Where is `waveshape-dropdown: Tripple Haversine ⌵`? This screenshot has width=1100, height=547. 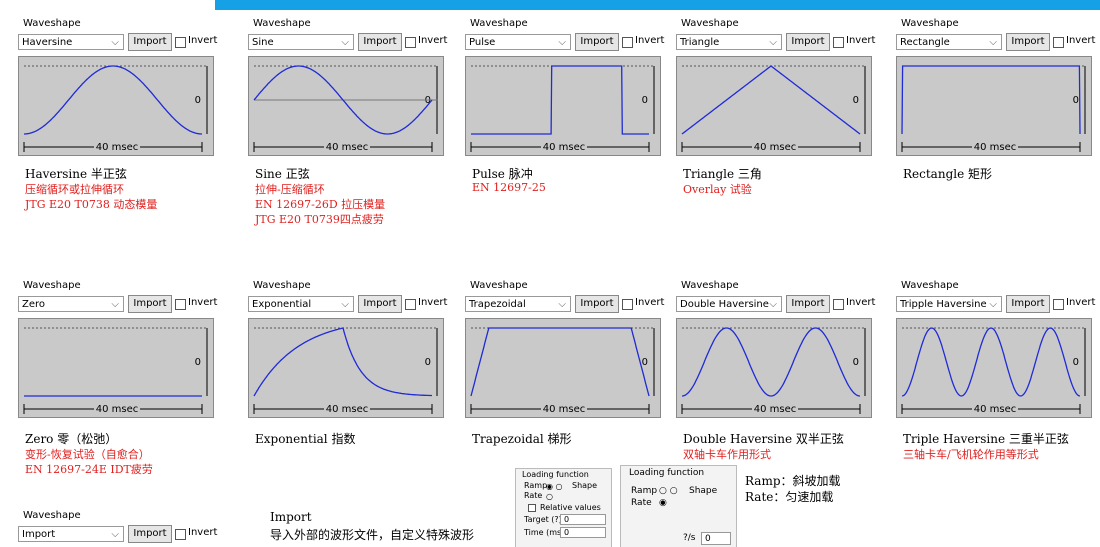
waveshape-dropdown: Tripple Haversine ⌵ is located at coordinates (949, 304).